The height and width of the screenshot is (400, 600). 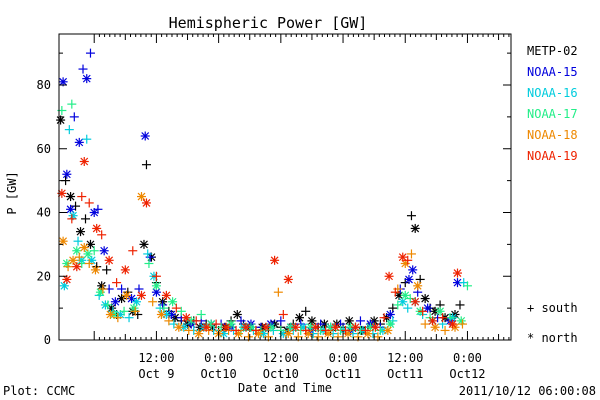 What do you see at coordinates (44, 276) in the screenshot?
I see `y-tick-label: 20` at bounding box center [44, 276].